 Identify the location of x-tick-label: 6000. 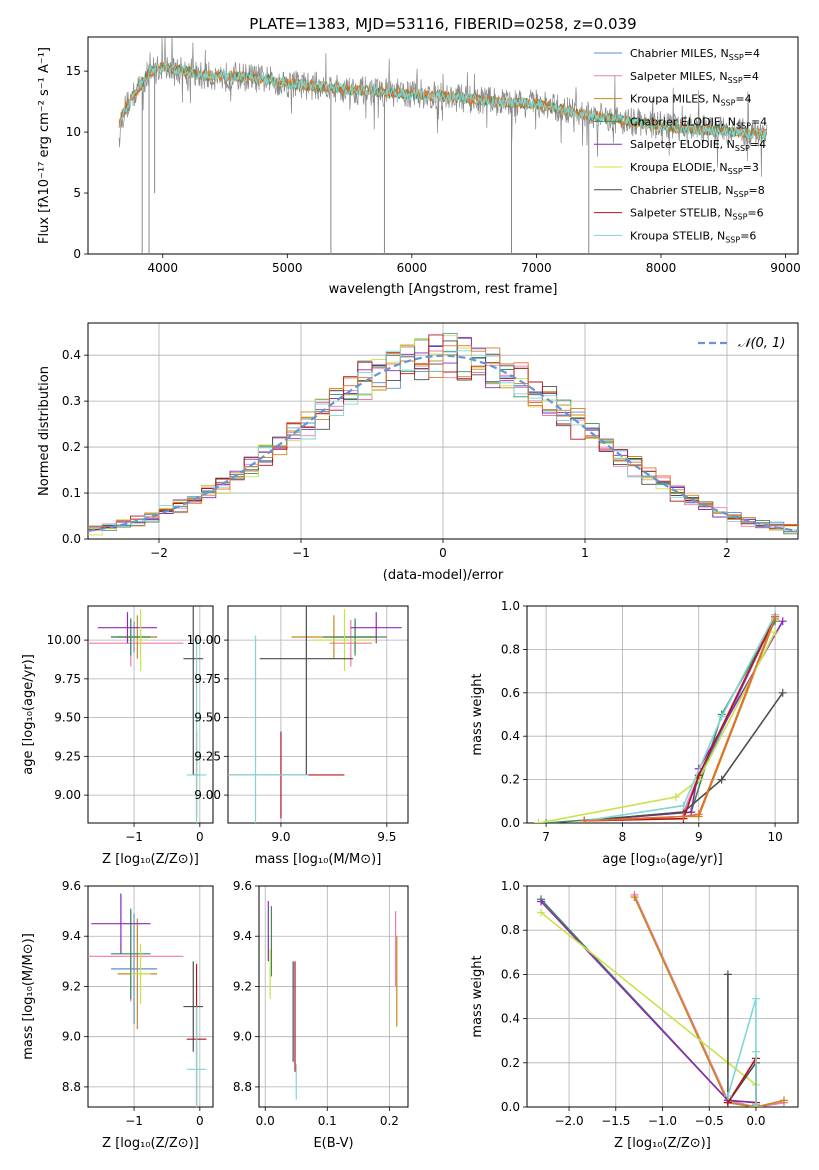
(412, 268).